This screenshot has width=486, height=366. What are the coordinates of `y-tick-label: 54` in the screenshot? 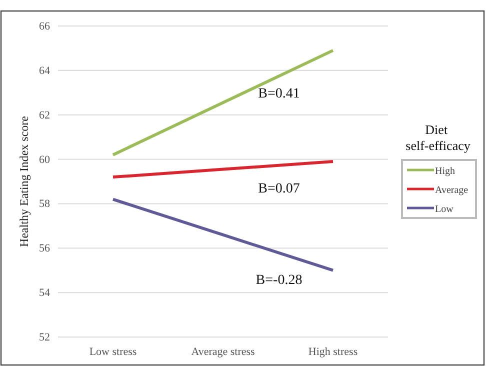 It's located at (44, 293).